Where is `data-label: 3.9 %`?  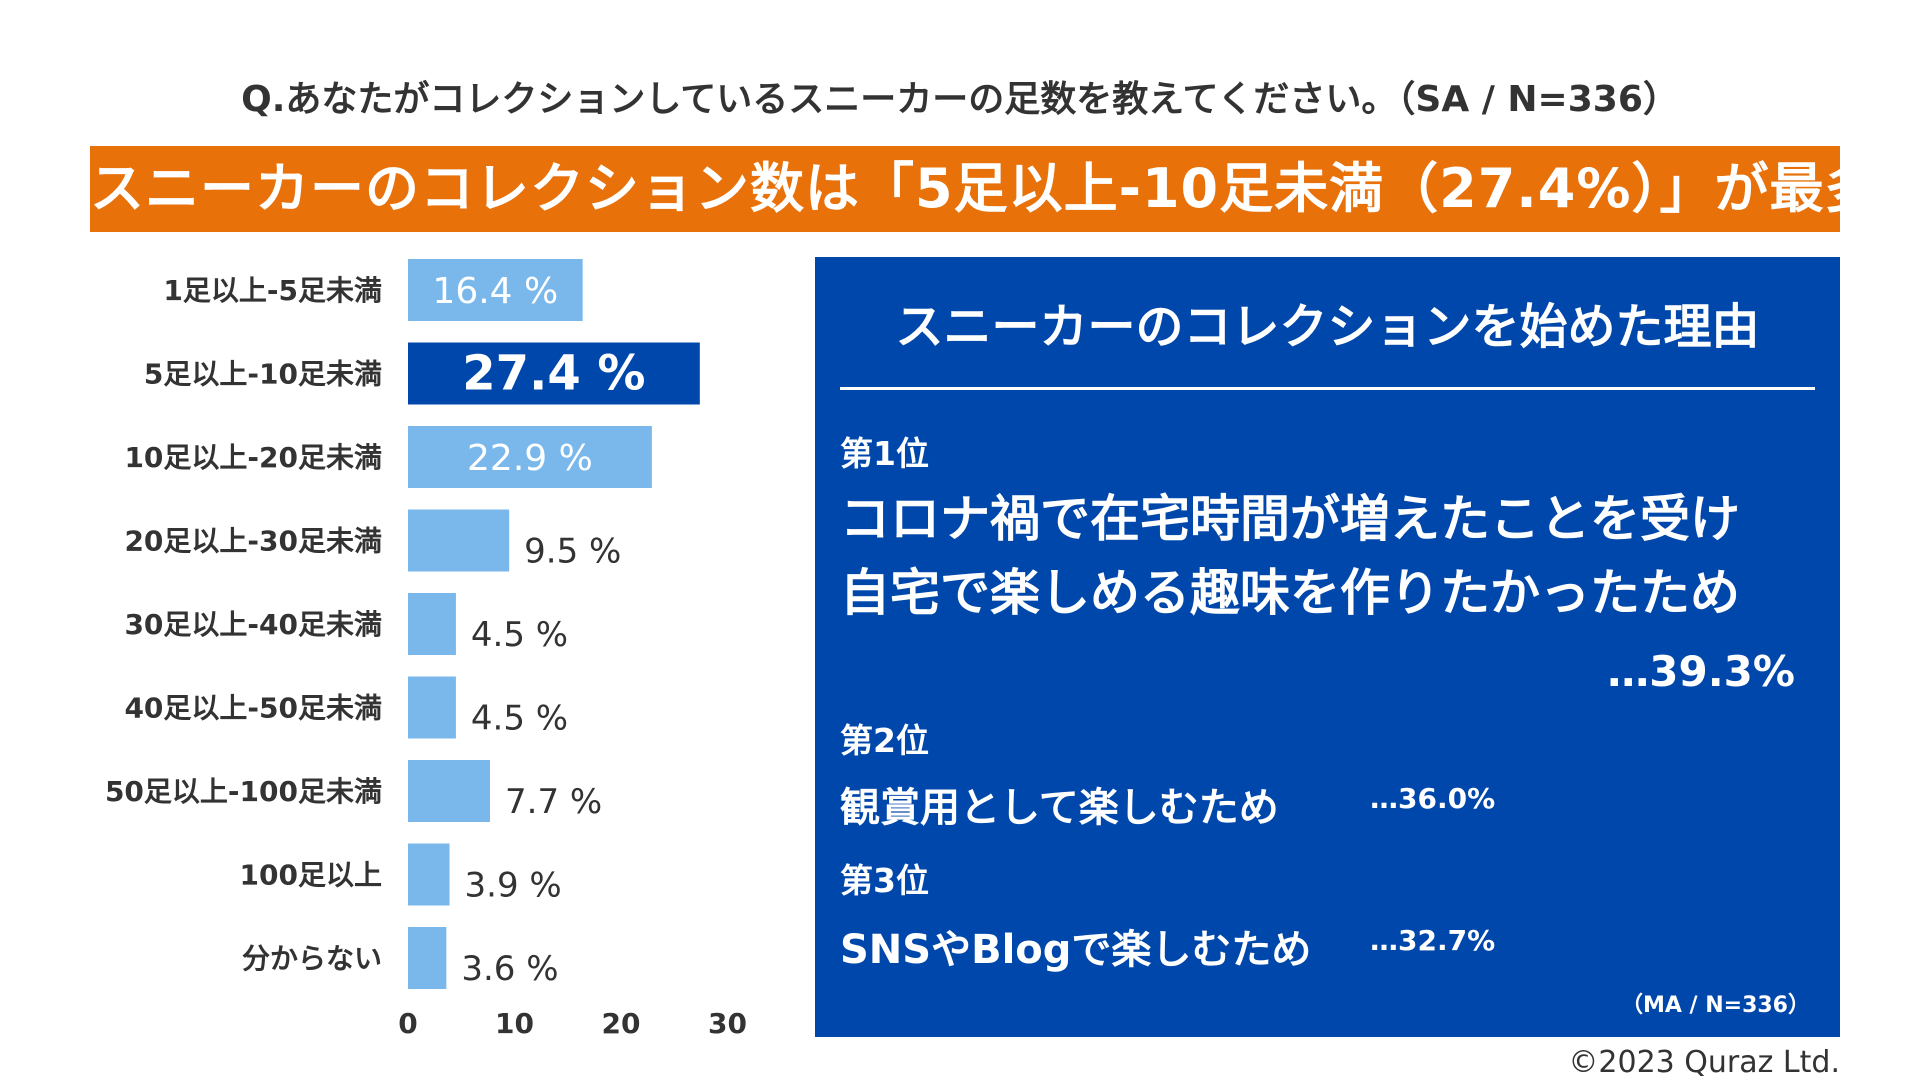 data-label: 3.9 % is located at coordinates (513, 886).